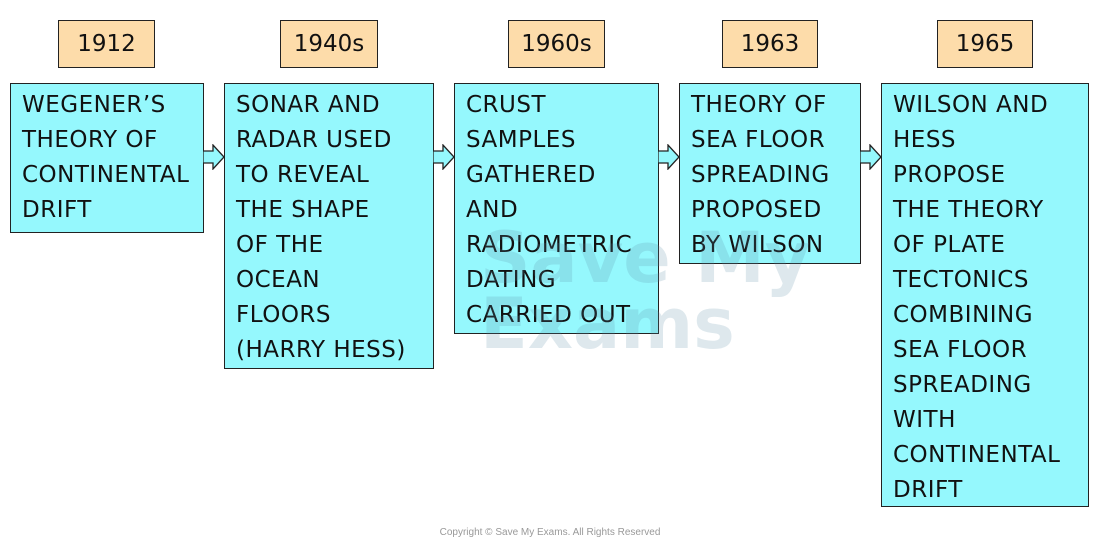 Image resolution: width=1100 pixels, height=548 pixels. What do you see at coordinates (492, 210) in the screenshot?
I see `event-text-line: AND` at bounding box center [492, 210].